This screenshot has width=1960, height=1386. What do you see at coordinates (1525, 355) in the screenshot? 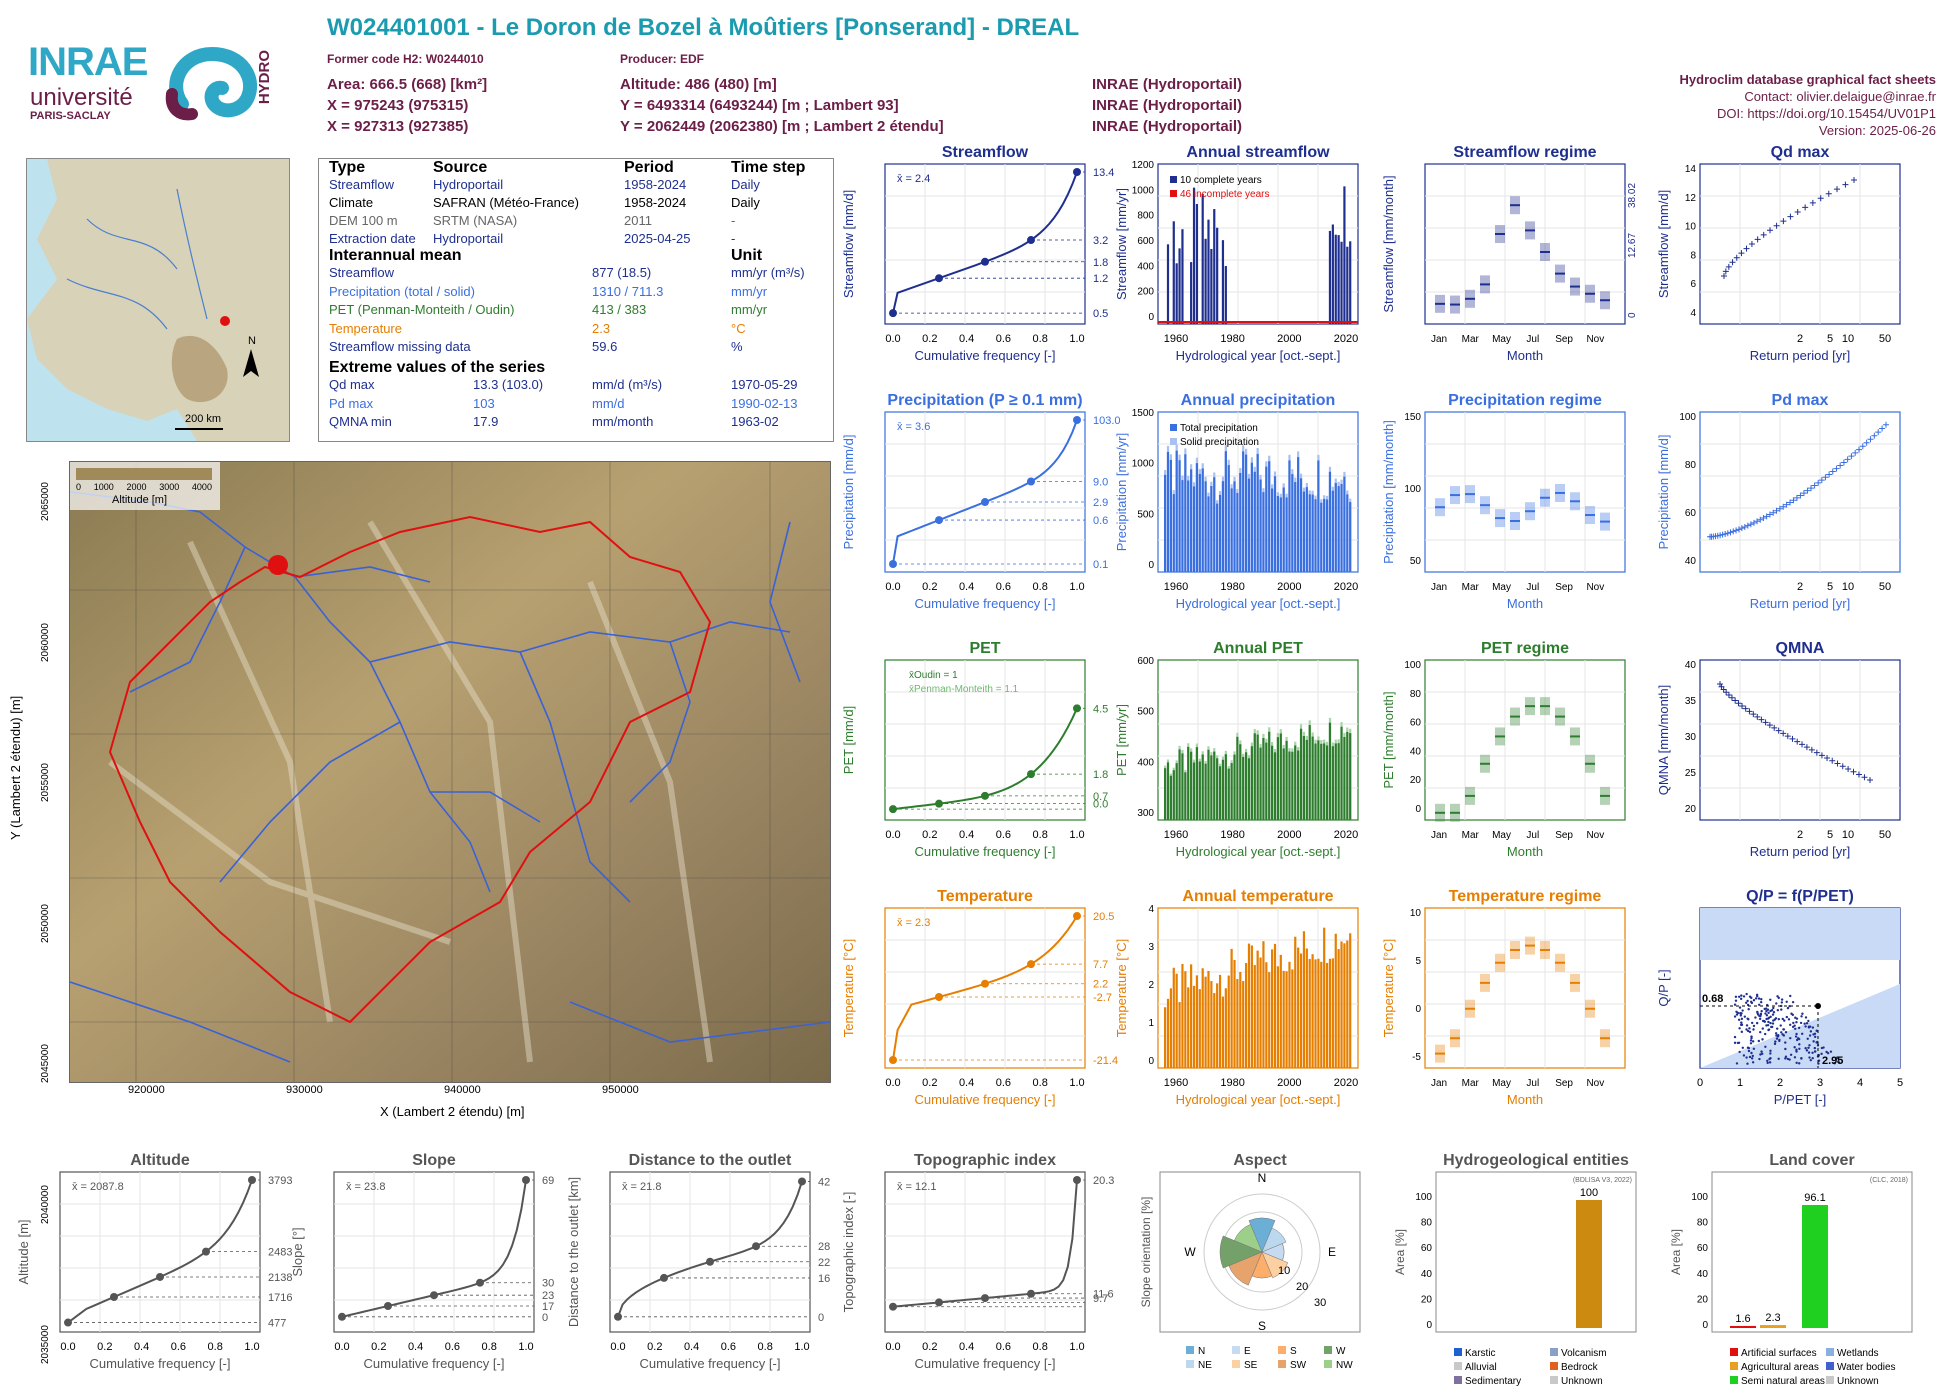
I see `chart-xlabel: Month` at bounding box center [1525, 355].